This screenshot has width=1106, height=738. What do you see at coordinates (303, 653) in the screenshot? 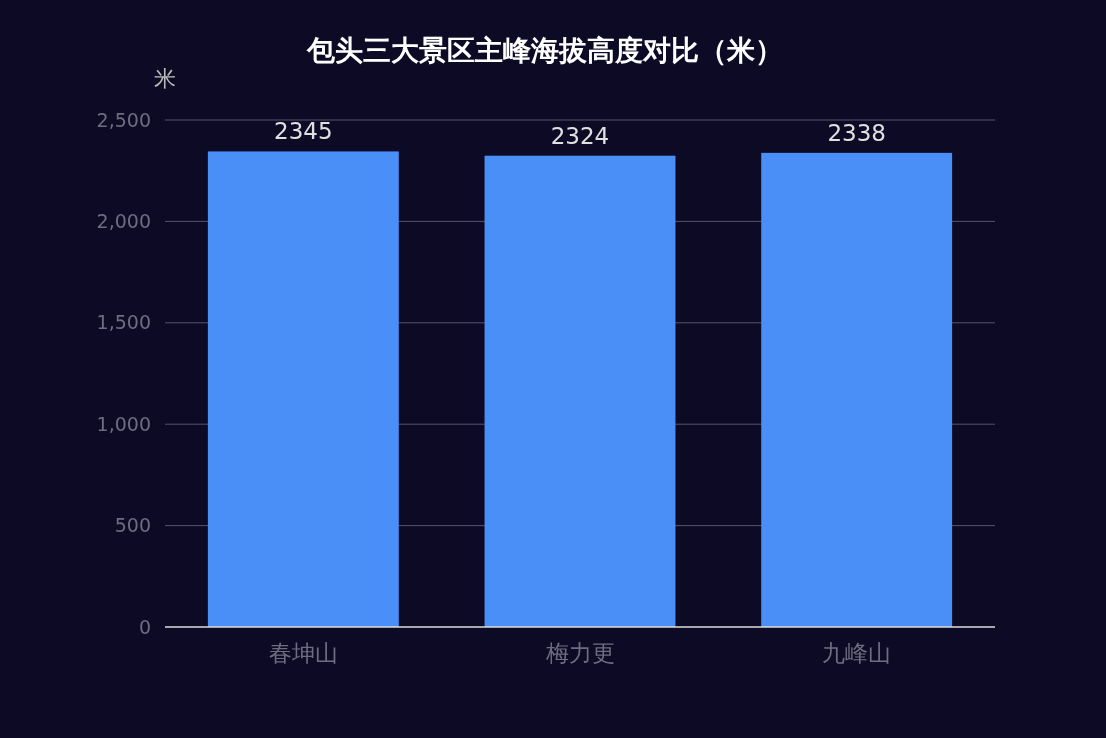
I see `x-tick-label: 春坤山` at bounding box center [303, 653].